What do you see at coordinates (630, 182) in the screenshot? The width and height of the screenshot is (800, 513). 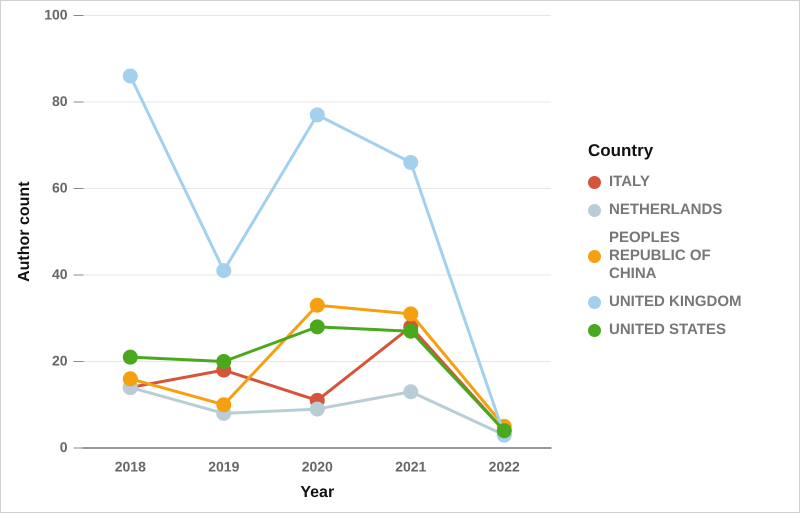 I see `legend-label: ITALY` at bounding box center [630, 182].